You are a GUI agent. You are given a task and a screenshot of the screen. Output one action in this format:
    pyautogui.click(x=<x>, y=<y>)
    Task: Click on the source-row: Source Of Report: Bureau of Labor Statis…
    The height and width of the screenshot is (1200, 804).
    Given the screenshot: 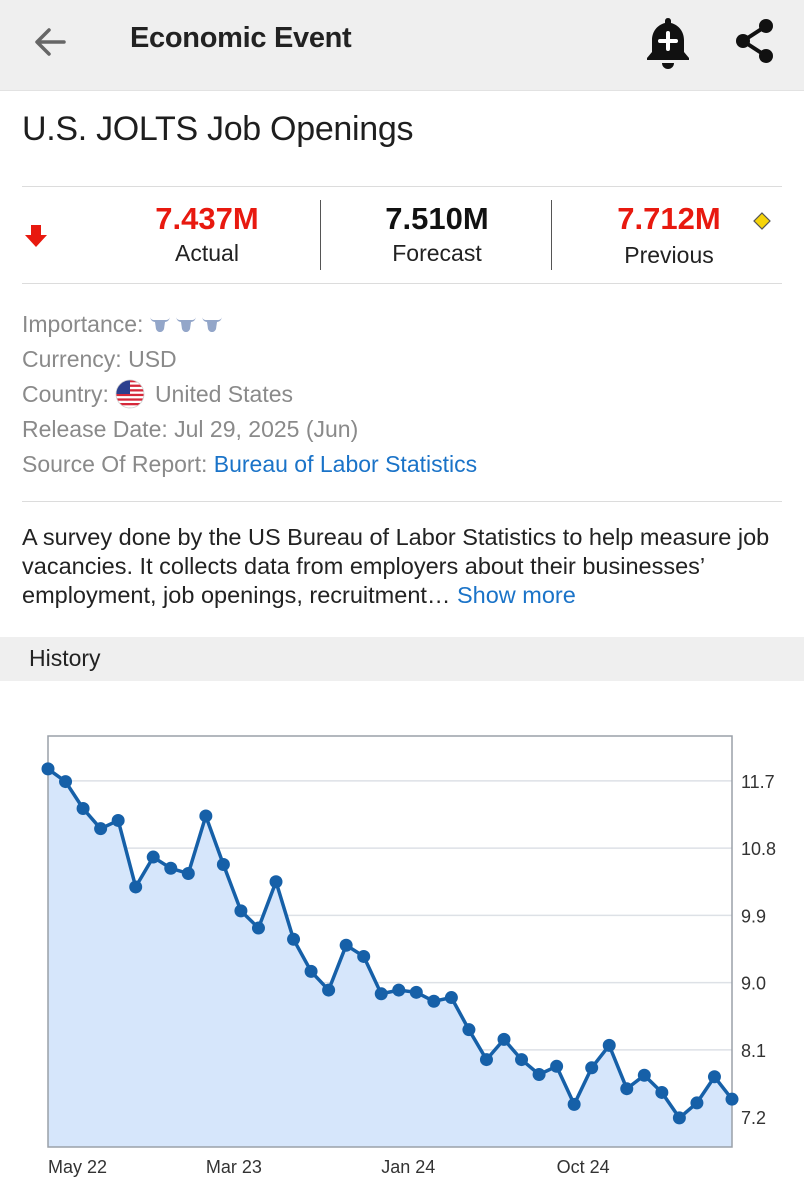 What is the action you would take?
    pyautogui.click(x=249, y=463)
    